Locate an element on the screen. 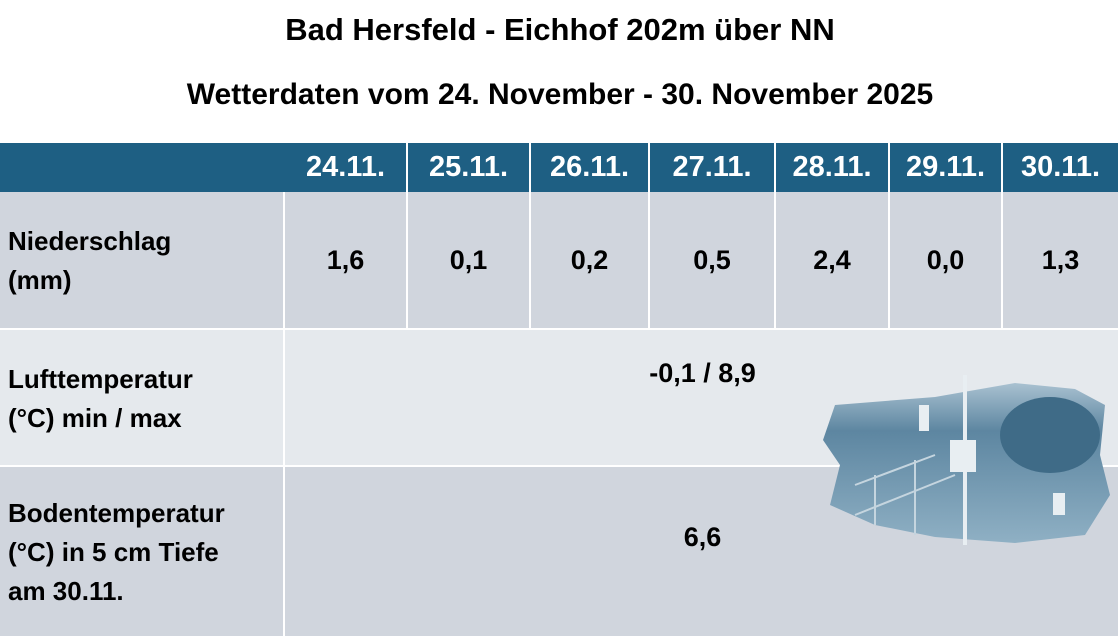 The height and width of the screenshot is (638, 1120). value: 6,6 is located at coordinates (702, 537).